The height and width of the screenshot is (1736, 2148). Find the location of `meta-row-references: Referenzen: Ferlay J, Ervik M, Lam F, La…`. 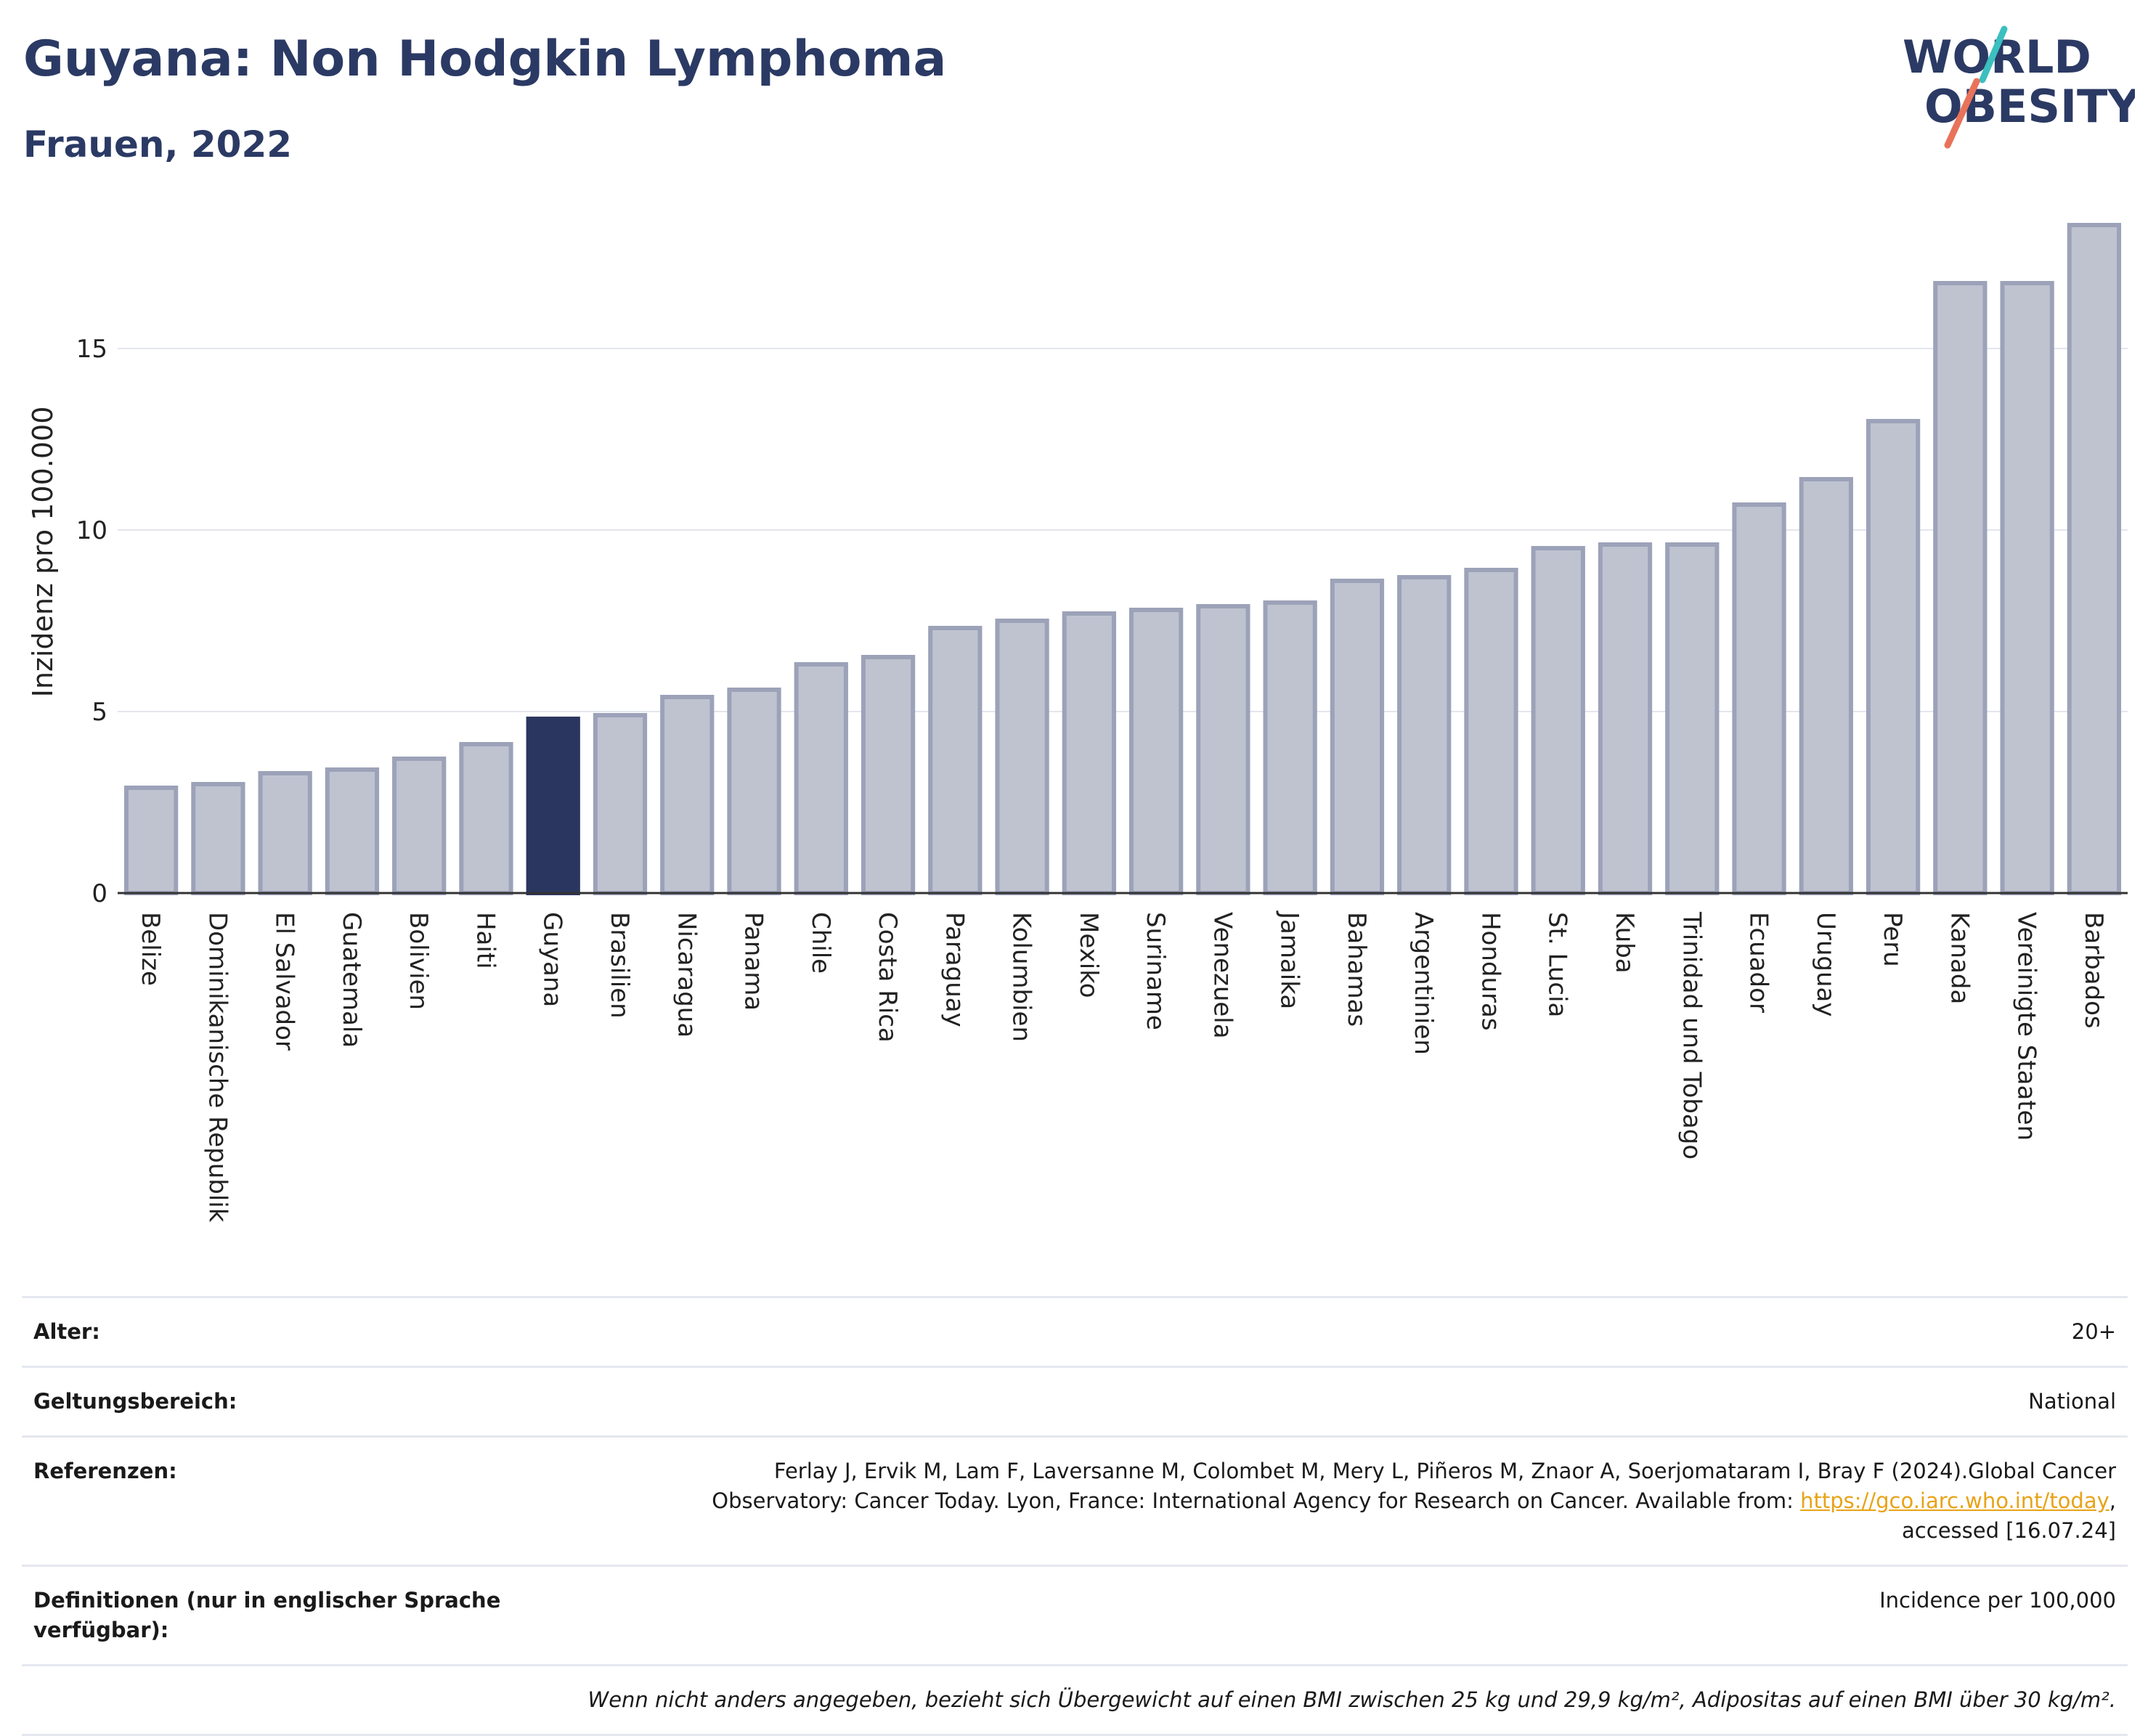

meta-row-references: Referenzen: Ferlay J, Ervik M, Lam F, La… is located at coordinates (1075, 1500).